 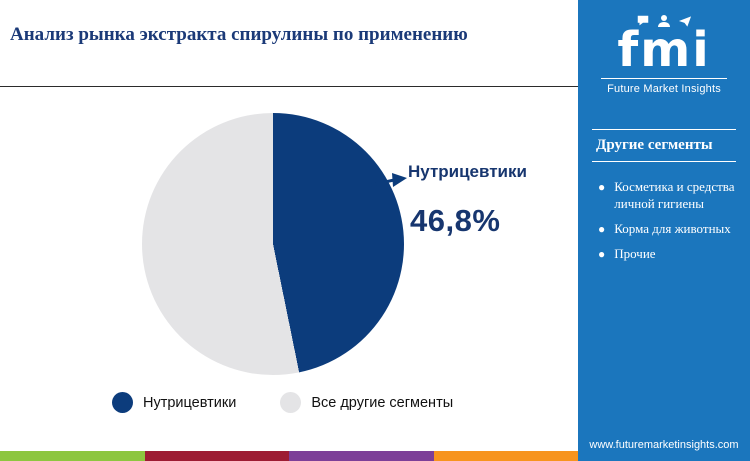 What do you see at coordinates (664, 88) in the screenshot?
I see `logo-subtitle: Future Market Insights` at bounding box center [664, 88].